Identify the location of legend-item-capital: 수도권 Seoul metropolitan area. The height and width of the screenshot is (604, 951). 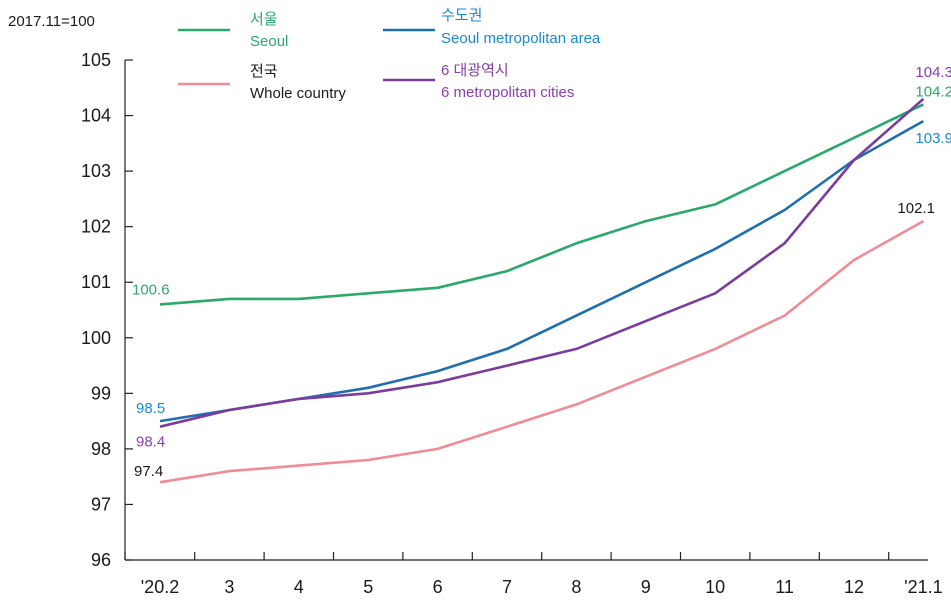
(492, 27).